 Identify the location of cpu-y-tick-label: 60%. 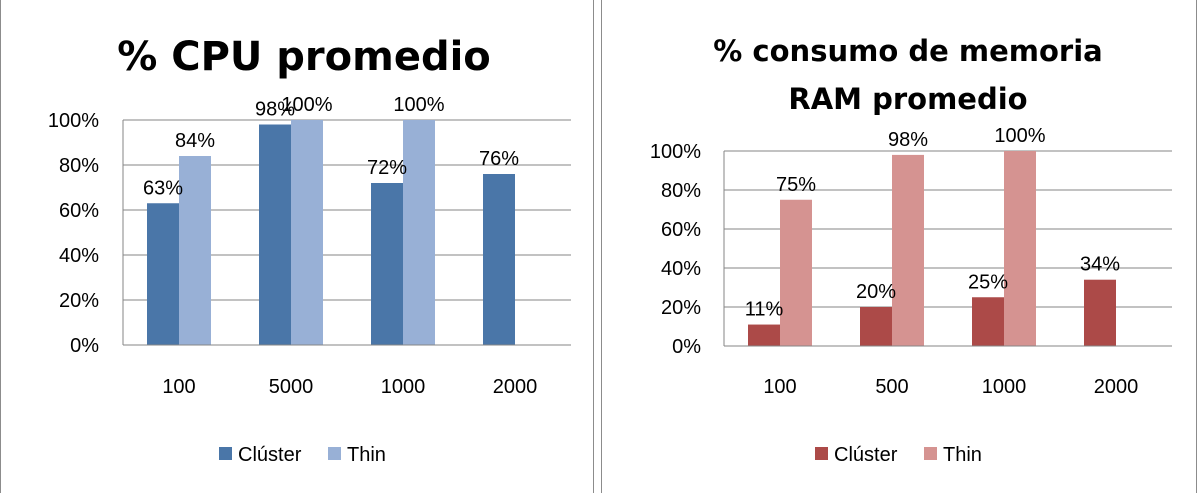
(79, 211).